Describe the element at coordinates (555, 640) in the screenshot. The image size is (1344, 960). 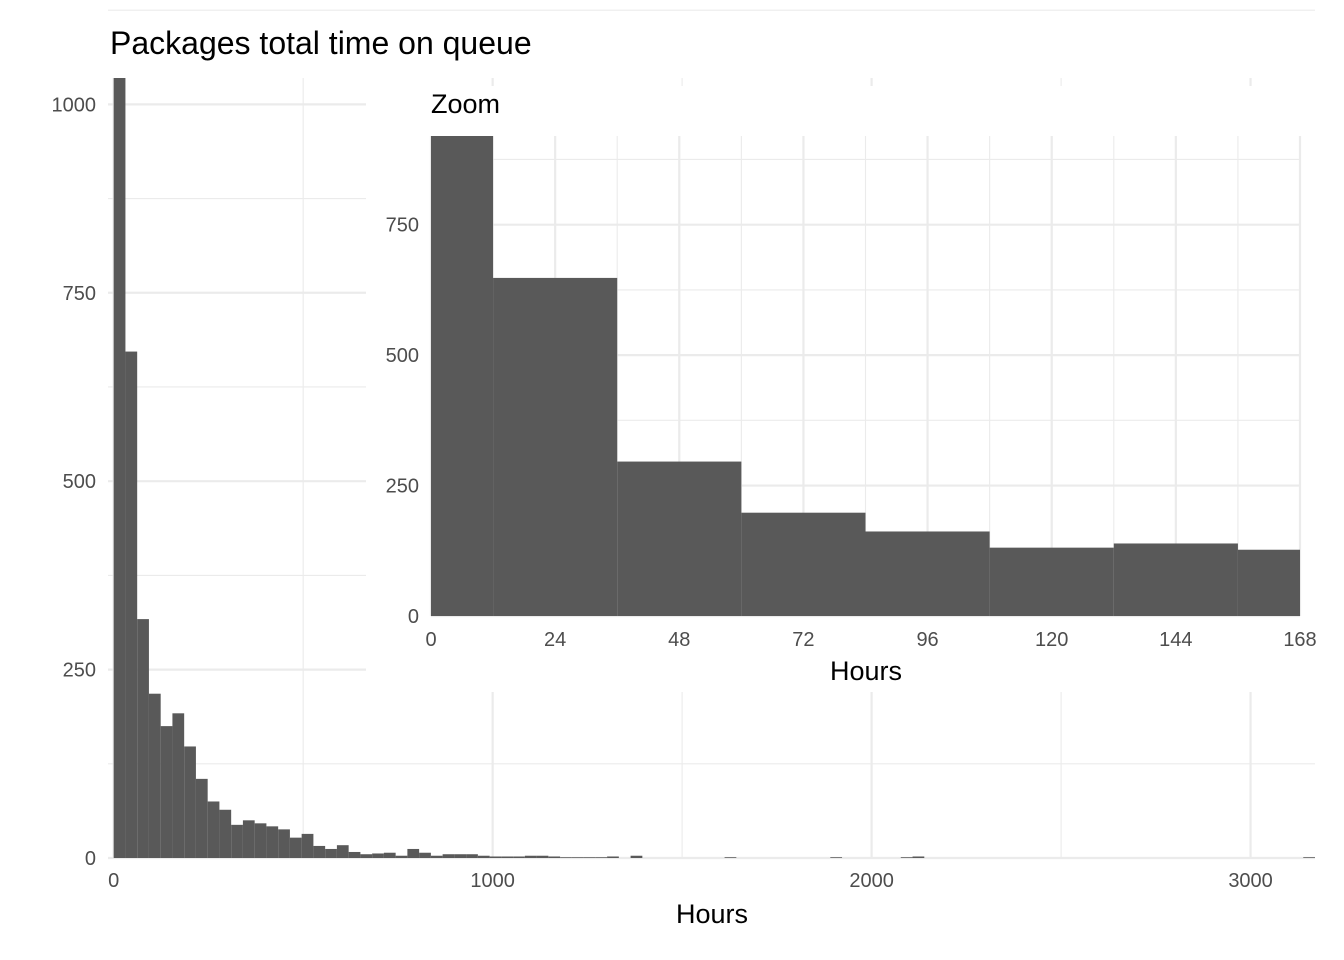
I see `zoom-x-tick-label: 24` at that location.